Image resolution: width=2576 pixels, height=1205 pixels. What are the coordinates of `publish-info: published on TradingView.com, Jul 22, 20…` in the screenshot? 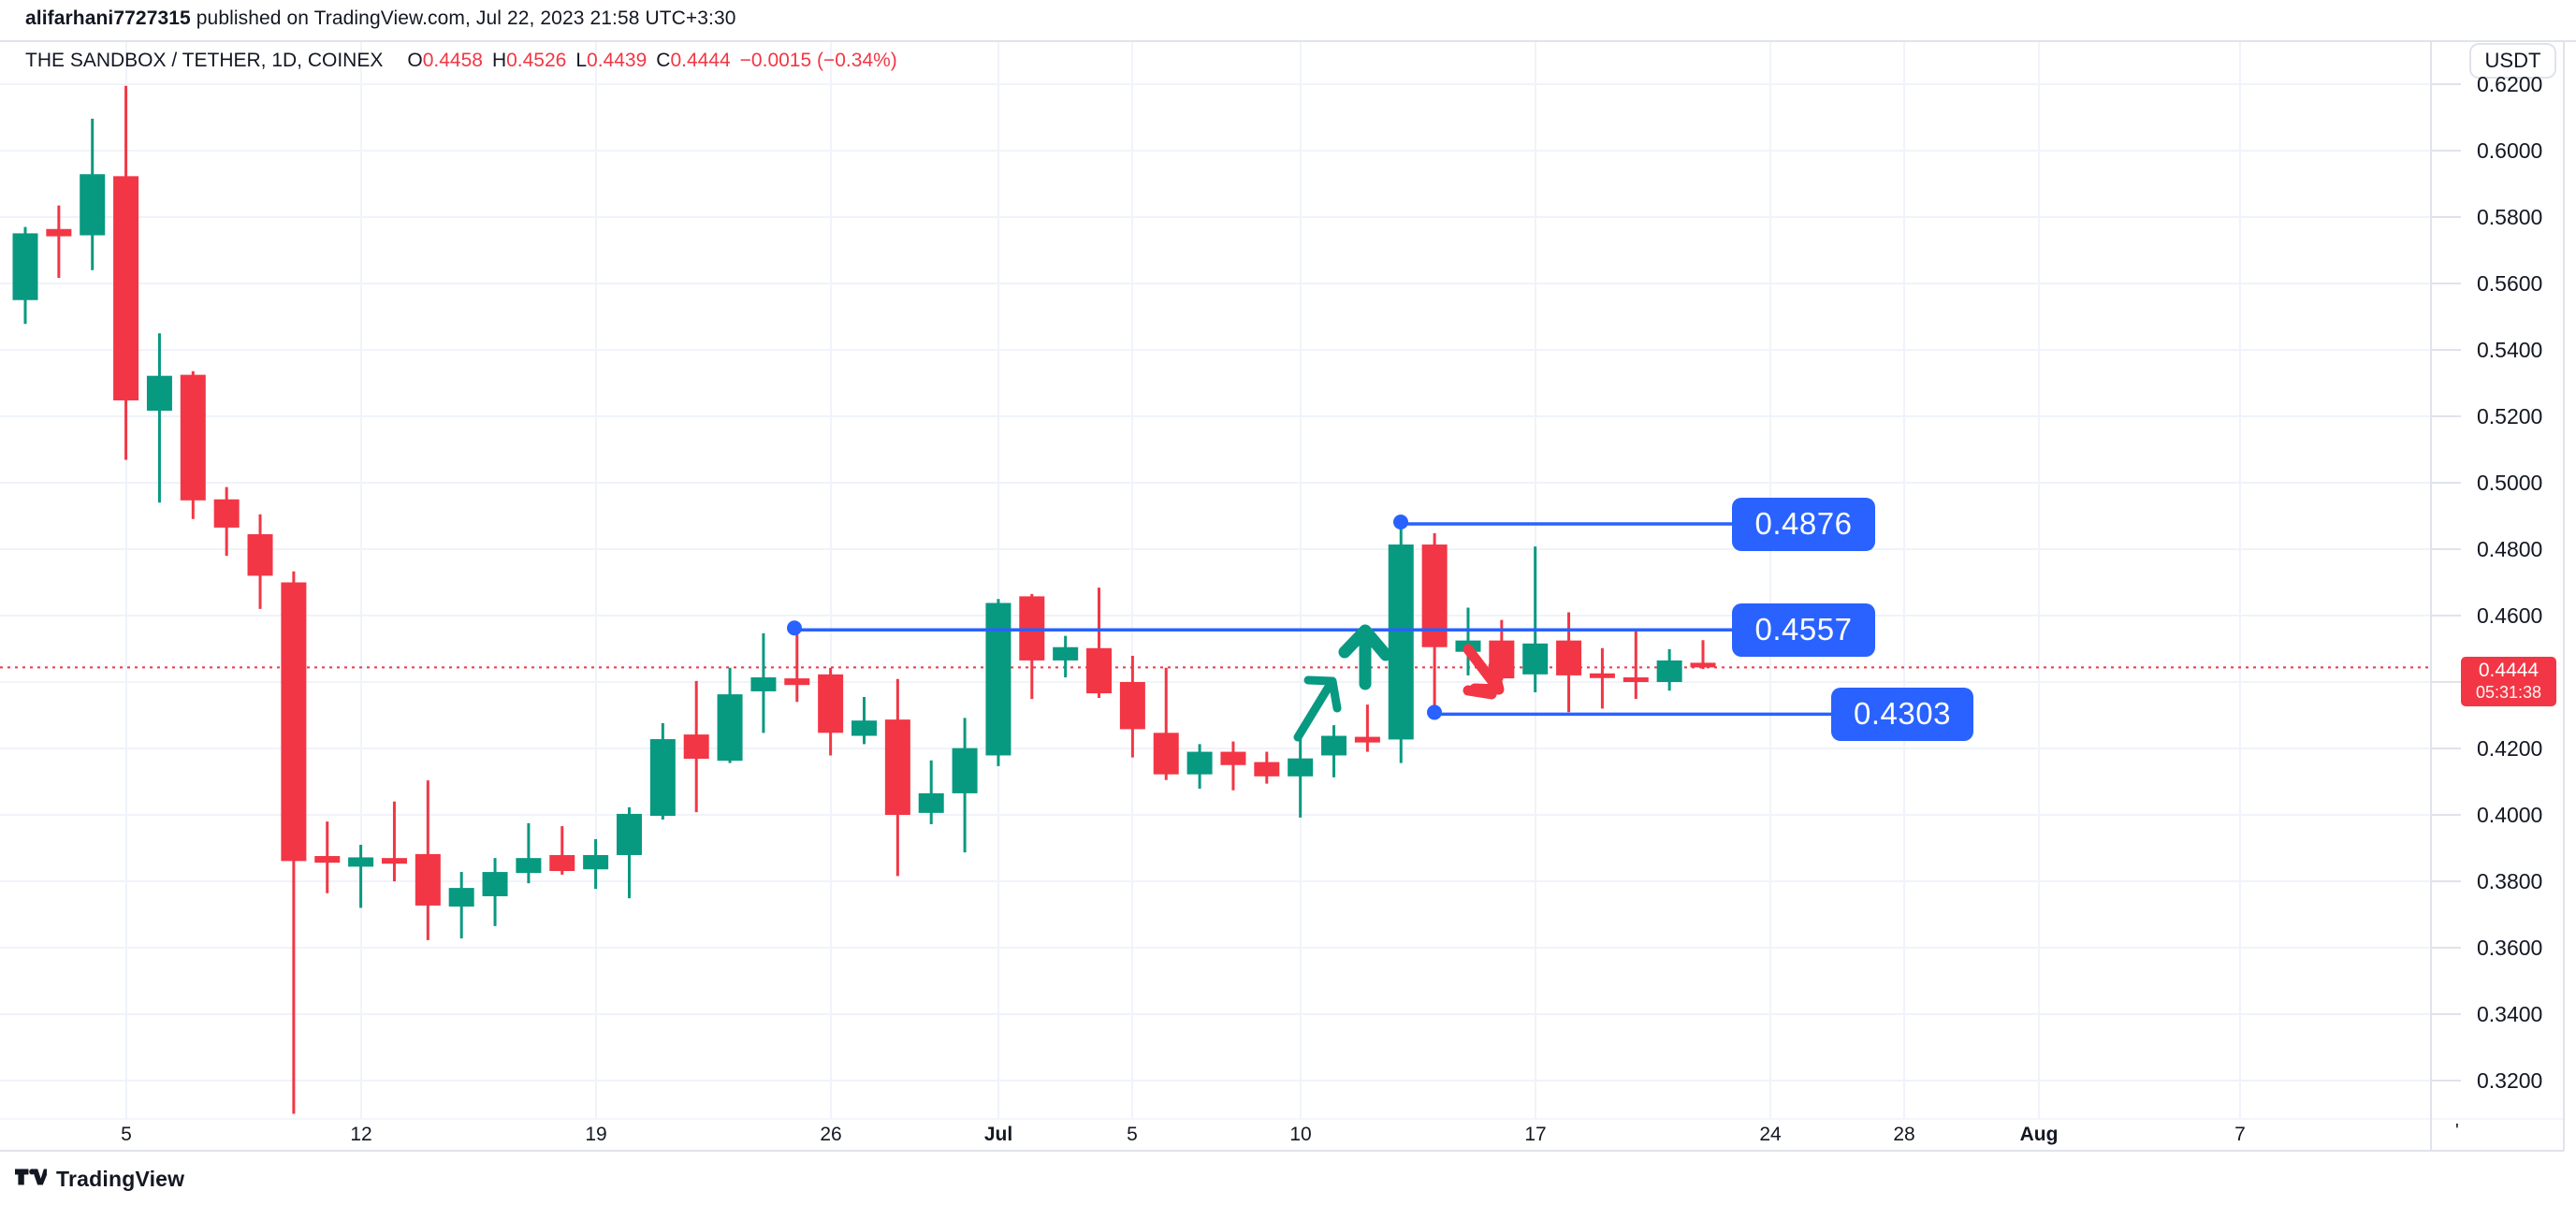 It's located at (463, 18).